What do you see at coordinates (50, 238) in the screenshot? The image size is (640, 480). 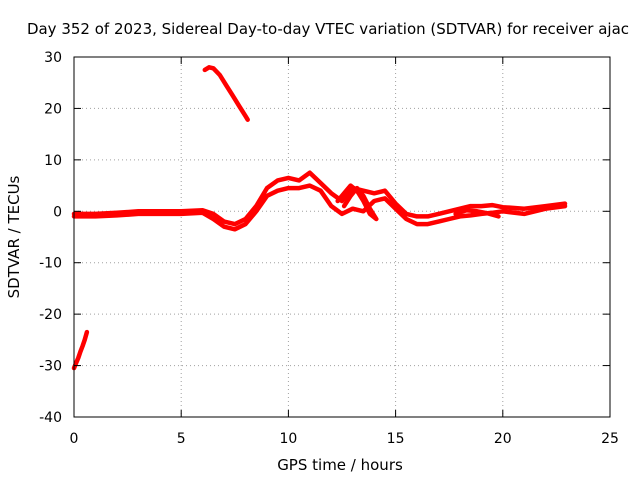 I see `y-tick-labels: -40 -30 -20 -10 0 10 20 30` at bounding box center [50, 238].